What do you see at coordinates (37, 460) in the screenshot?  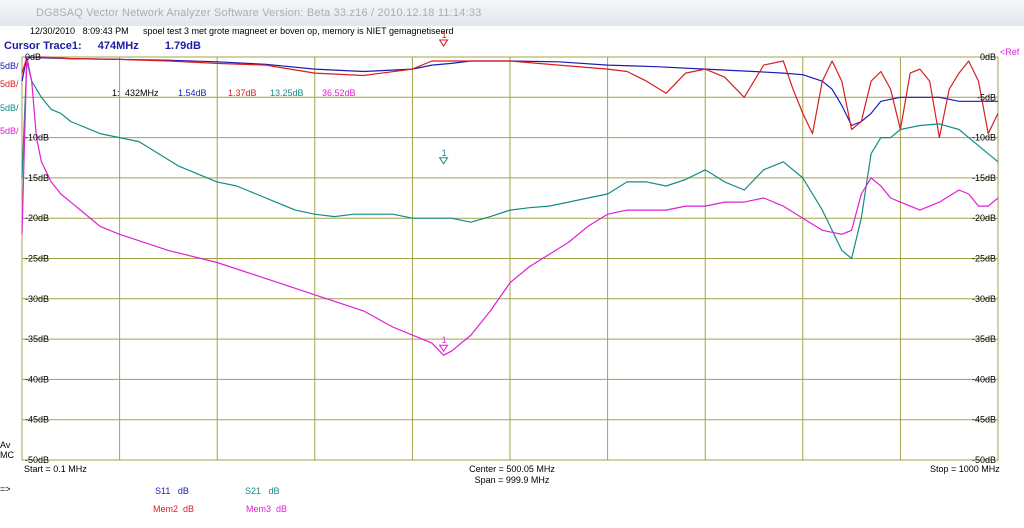 I see `y-tick-left: -50dB` at bounding box center [37, 460].